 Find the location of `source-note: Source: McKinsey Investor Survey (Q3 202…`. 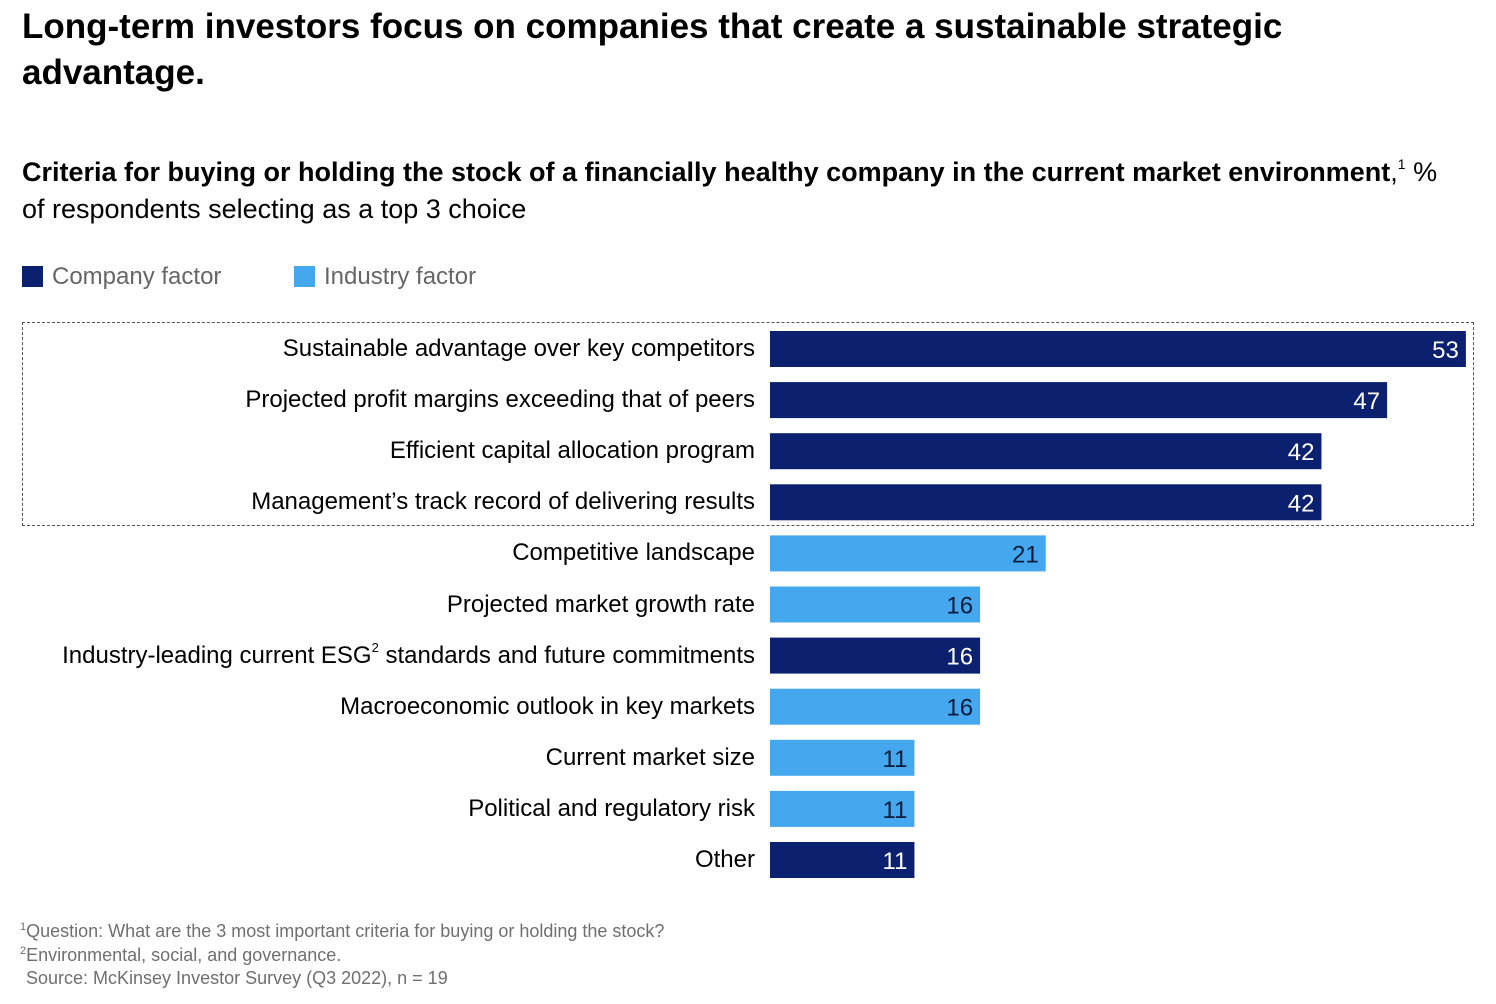

source-note: Source: McKinsey Investor Survey (Q3 202… is located at coordinates (237, 978).